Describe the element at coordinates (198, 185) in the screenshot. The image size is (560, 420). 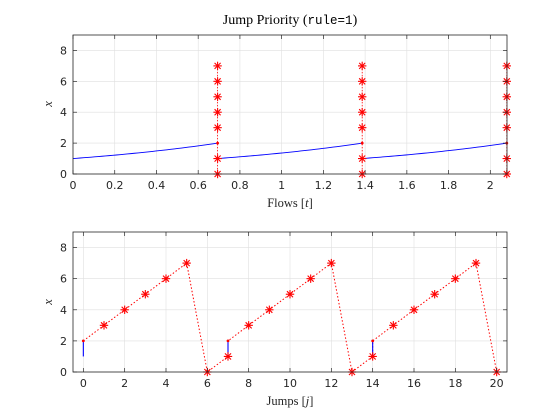
I see `flows-x-tick-label: 0.6` at that location.